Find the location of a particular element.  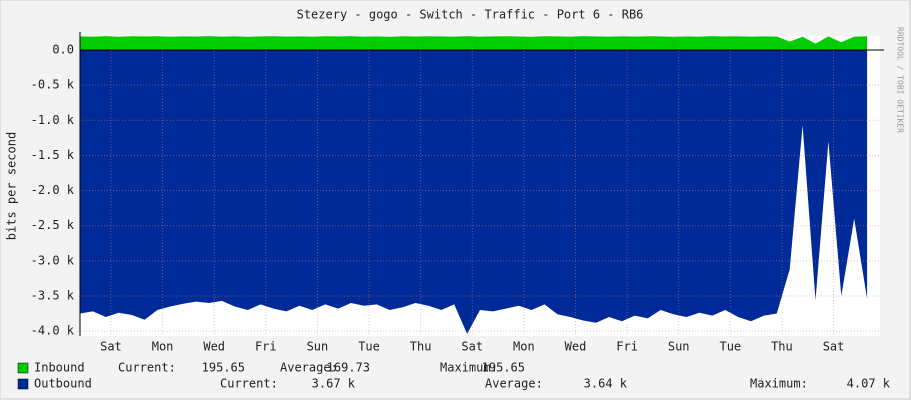

legend-label: Outbound is located at coordinates (63, 384).